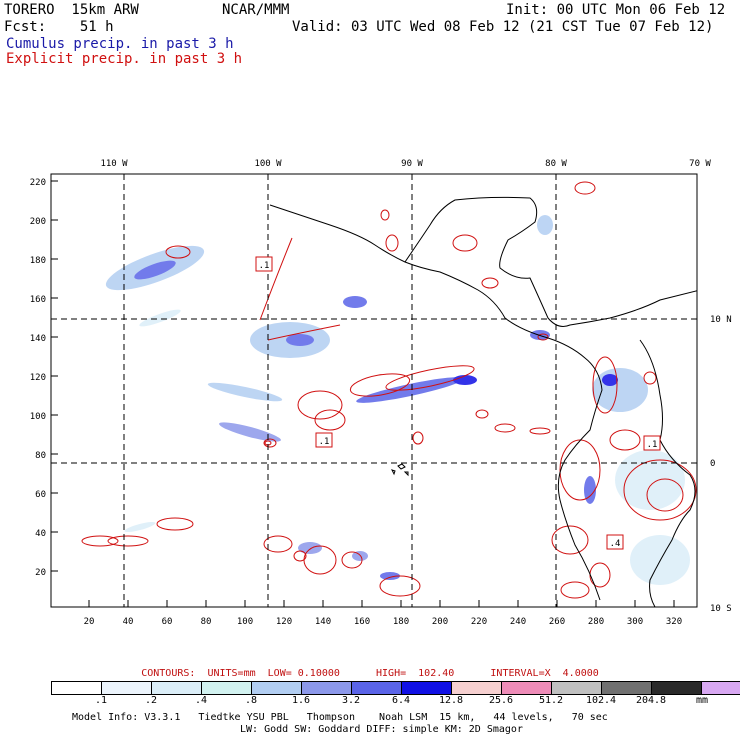 The width and height of the screenshot is (740, 740). I want to click on forecast-hour: Fcst: 51 h, so click(59, 27).